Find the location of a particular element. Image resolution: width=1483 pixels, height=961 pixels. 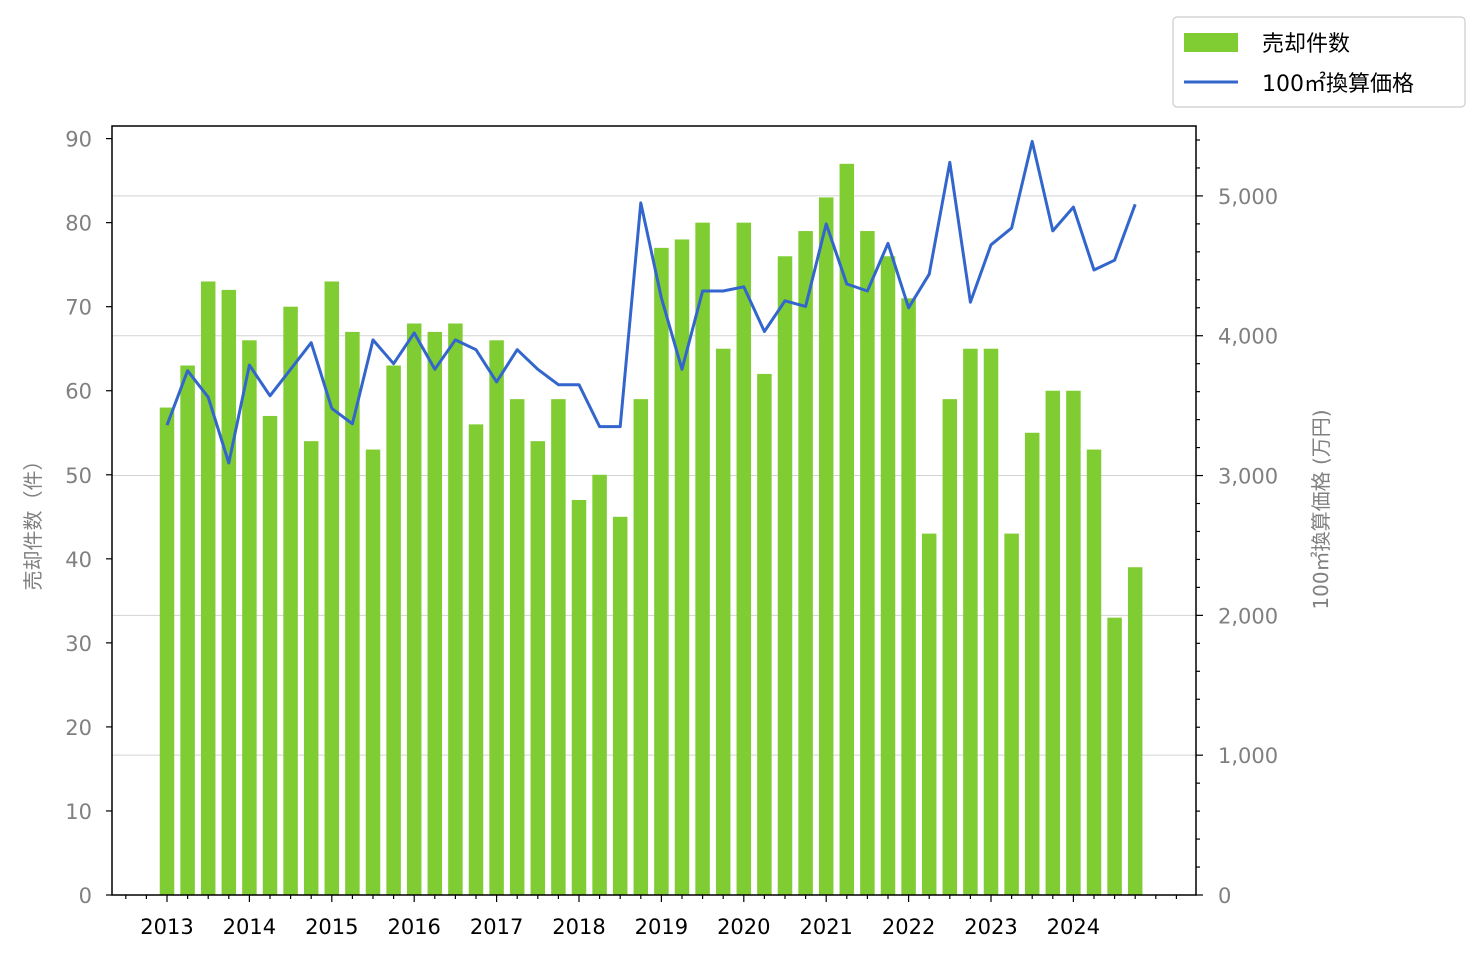

x-tick-label: 2013 is located at coordinates (166, 927).